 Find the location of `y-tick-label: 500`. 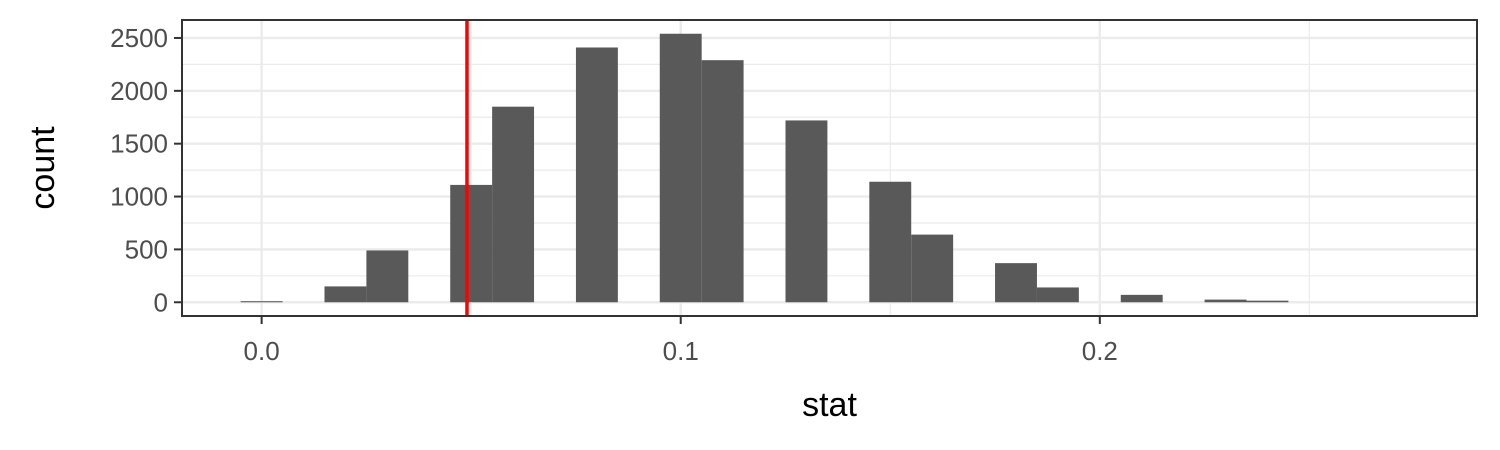

y-tick-label: 500 is located at coordinates (146, 249).